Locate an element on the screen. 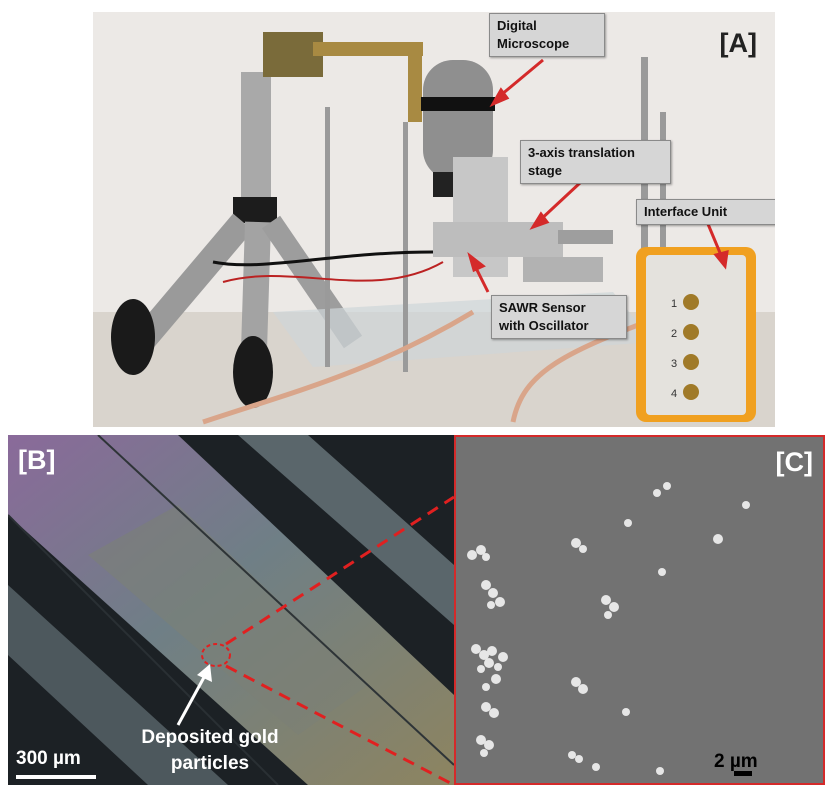 The width and height of the screenshot is (825, 789). port-label-2: 2 is located at coordinates (674, 334).